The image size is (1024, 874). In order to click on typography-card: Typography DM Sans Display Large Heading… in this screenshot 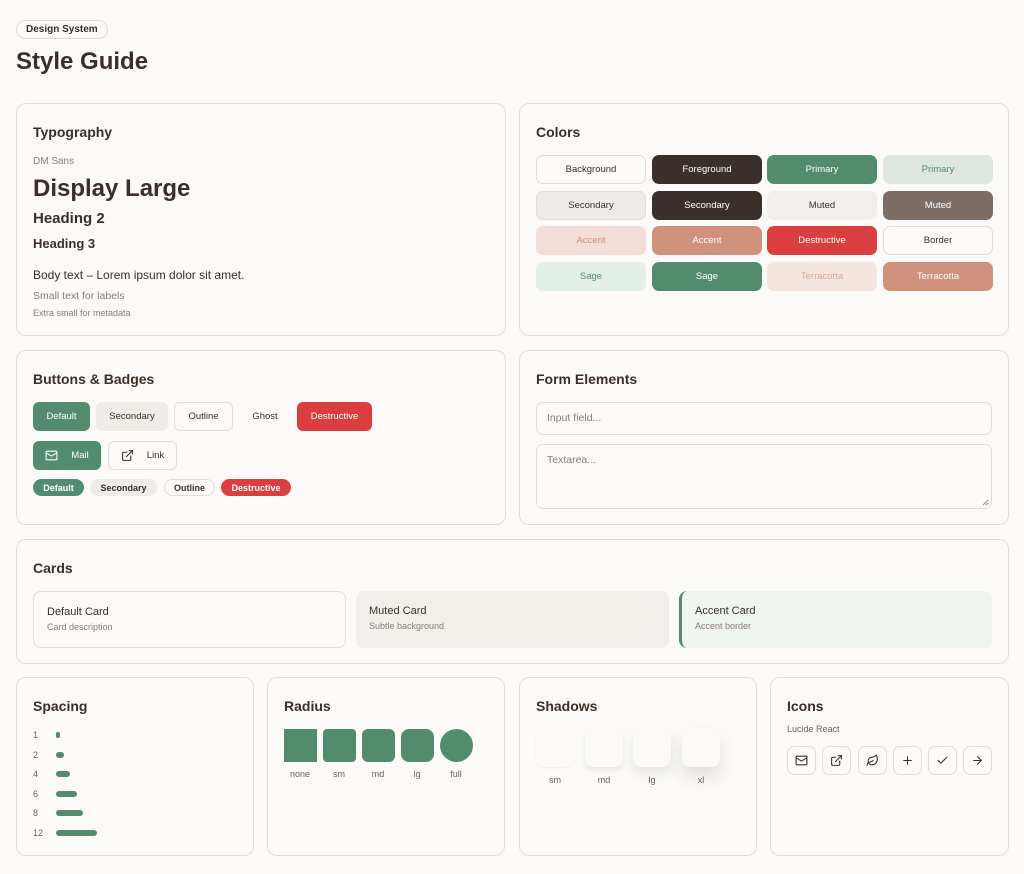, I will do `click(261, 219)`.